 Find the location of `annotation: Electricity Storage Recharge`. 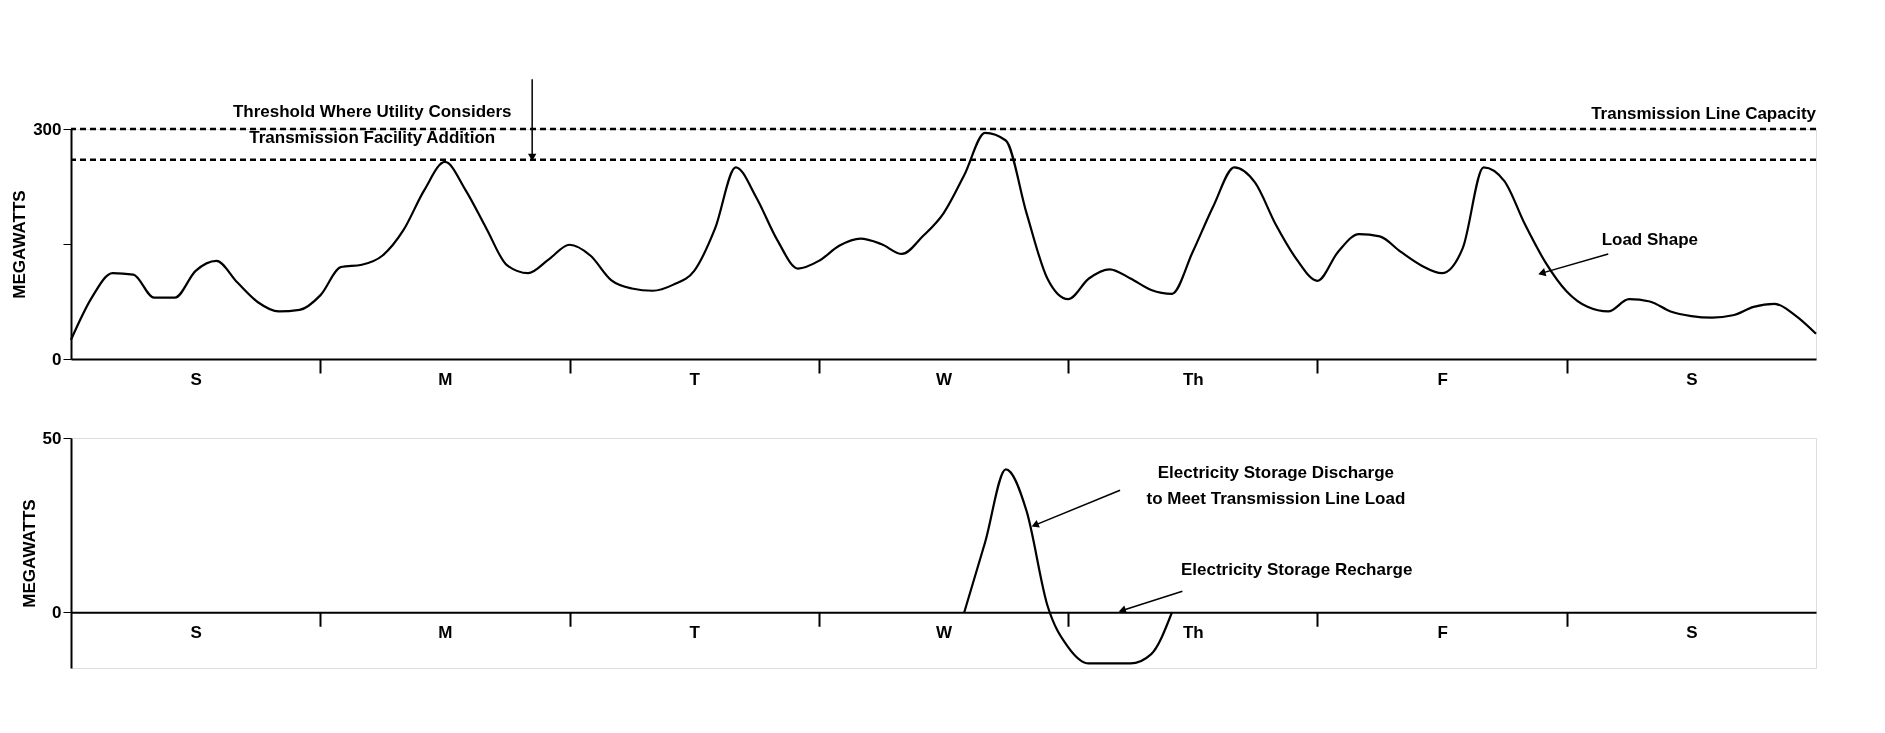

annotation: Electricity Storage Recharge is located at coordinates (1296, 570).